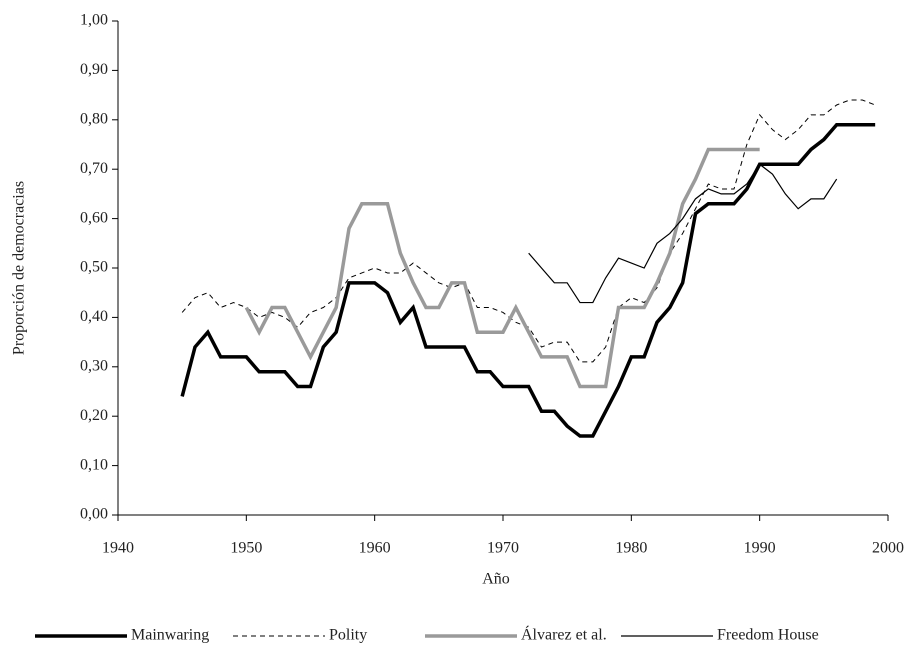 The image size is (913, 646). Describe the element at coordinates (19, 268) in the screenshot. I see `y-axis-label: Proporción de democracias` at that location.